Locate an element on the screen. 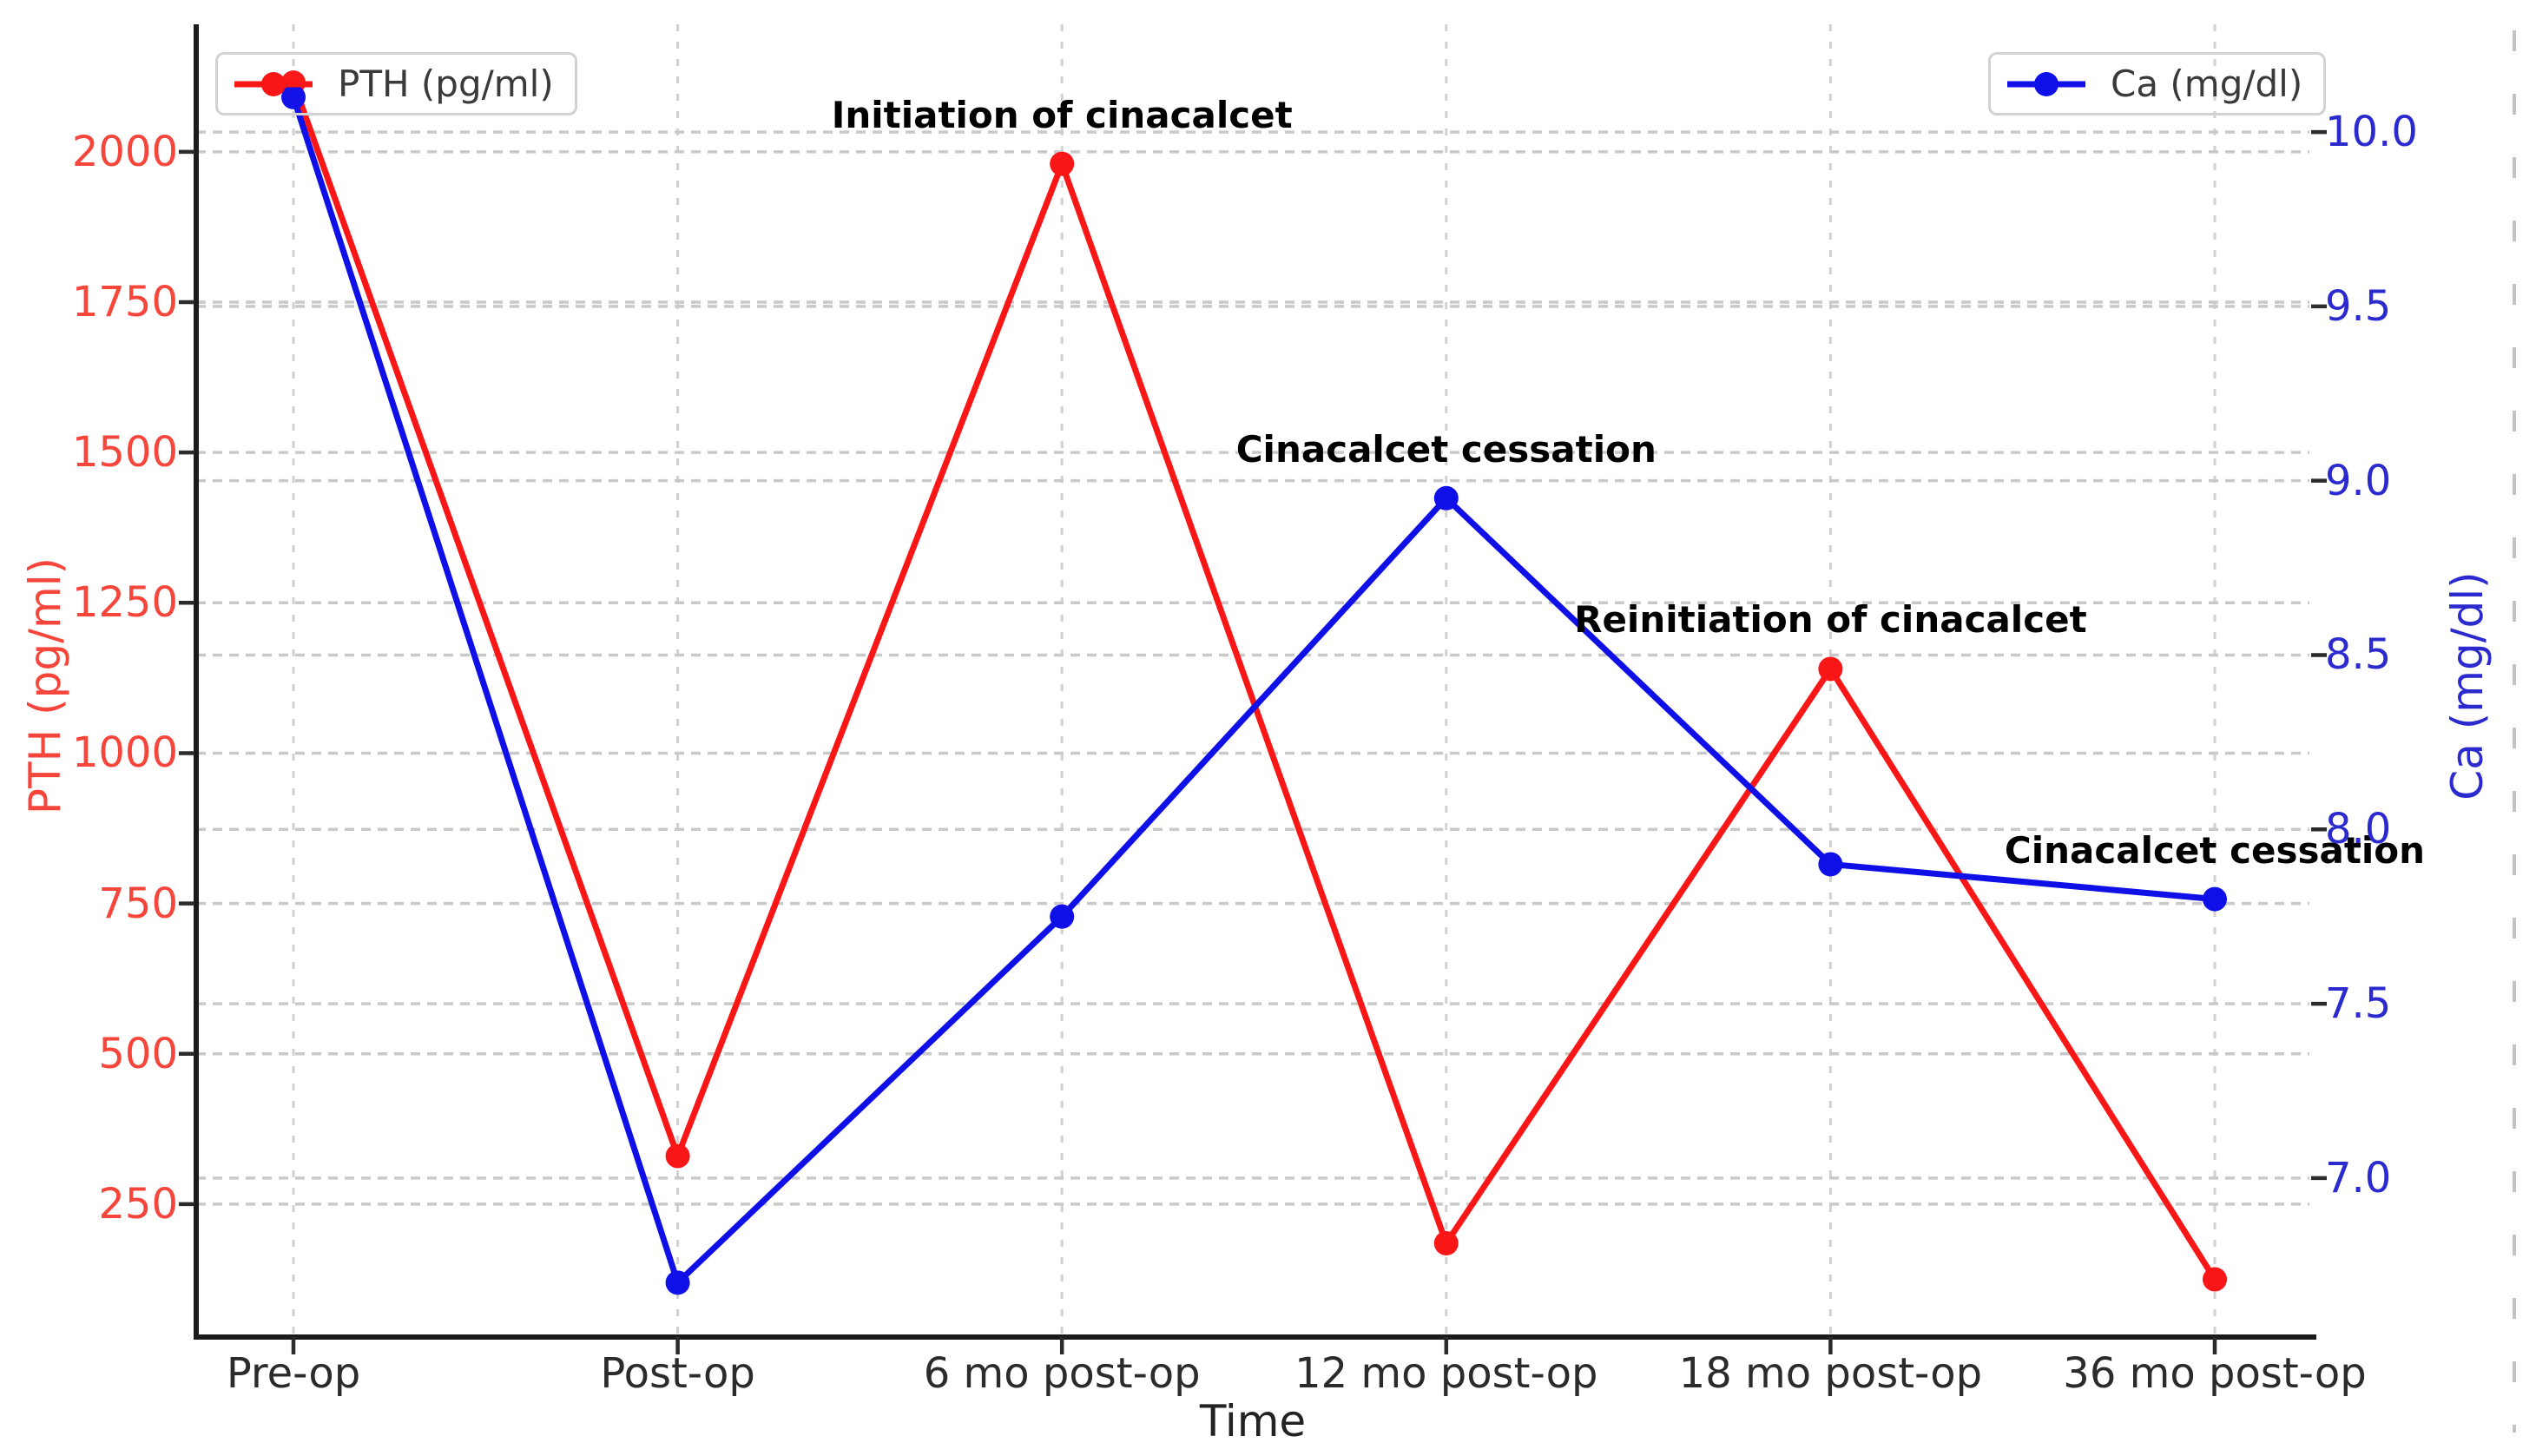 This screenshot has height=1456, width=2536. left-axis-tick-label: 1250 is located at coordinates (125, 603).